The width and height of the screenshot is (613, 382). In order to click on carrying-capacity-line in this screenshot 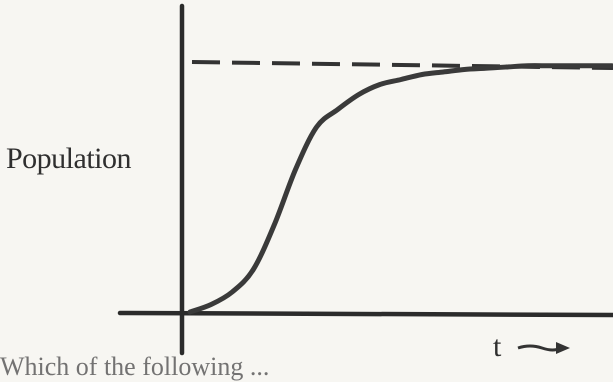, I will do `click(402, 65)`.